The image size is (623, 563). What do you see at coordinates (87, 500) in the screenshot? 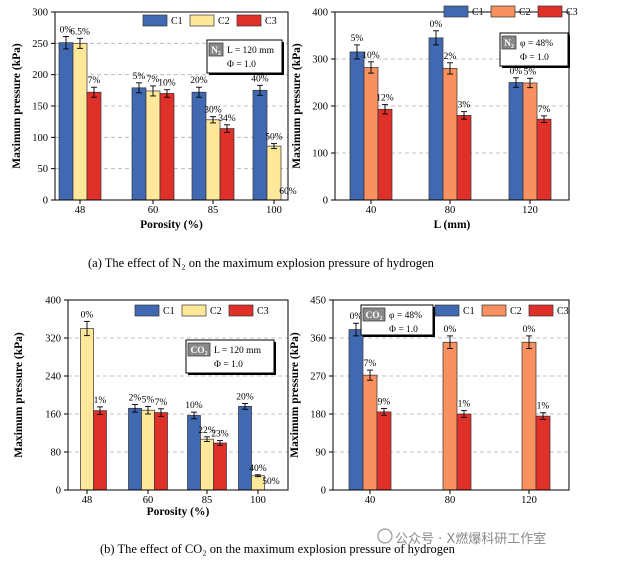
I see `chart-b1-xtick-label: 48` at bounding box center [87, 500].